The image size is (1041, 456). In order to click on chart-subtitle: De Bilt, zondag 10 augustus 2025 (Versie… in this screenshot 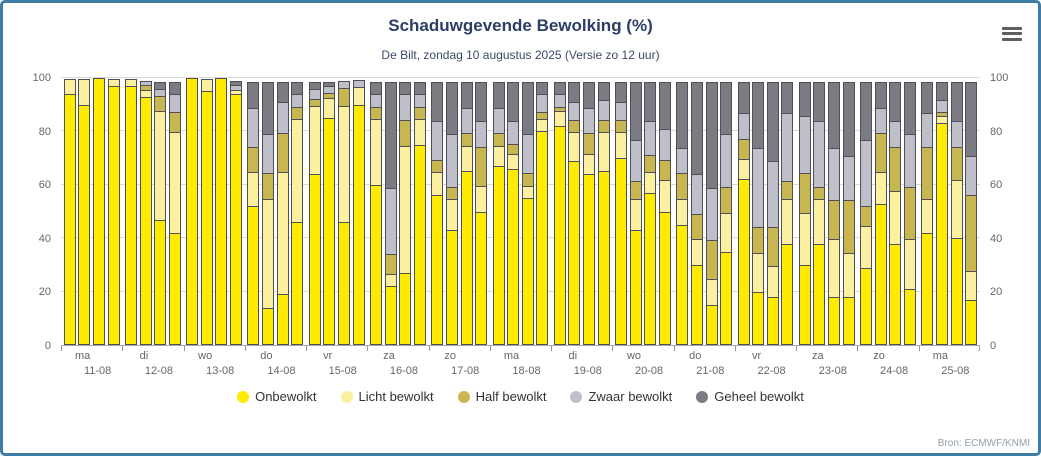, I will do `click(520, 55)`.